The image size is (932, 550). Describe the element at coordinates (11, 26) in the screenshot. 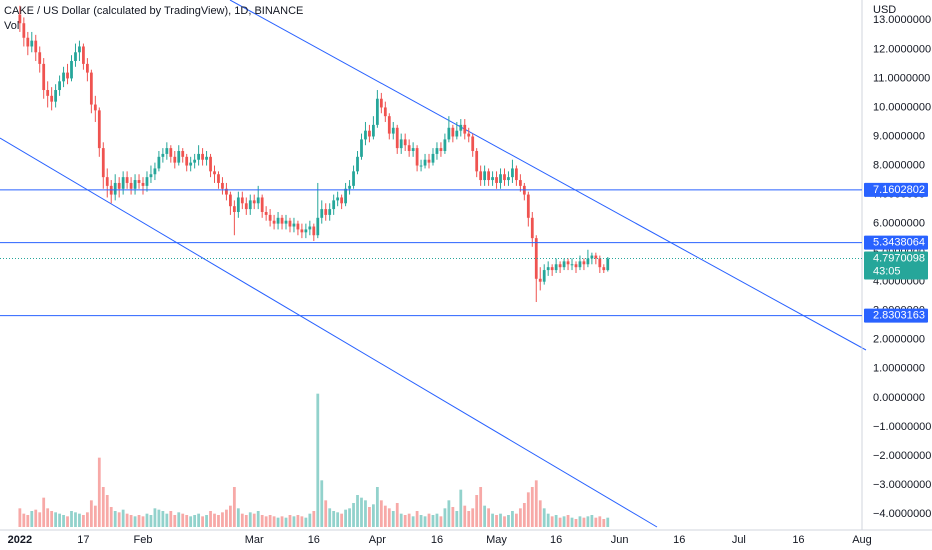

I see `volume-label: Vol` at that location.